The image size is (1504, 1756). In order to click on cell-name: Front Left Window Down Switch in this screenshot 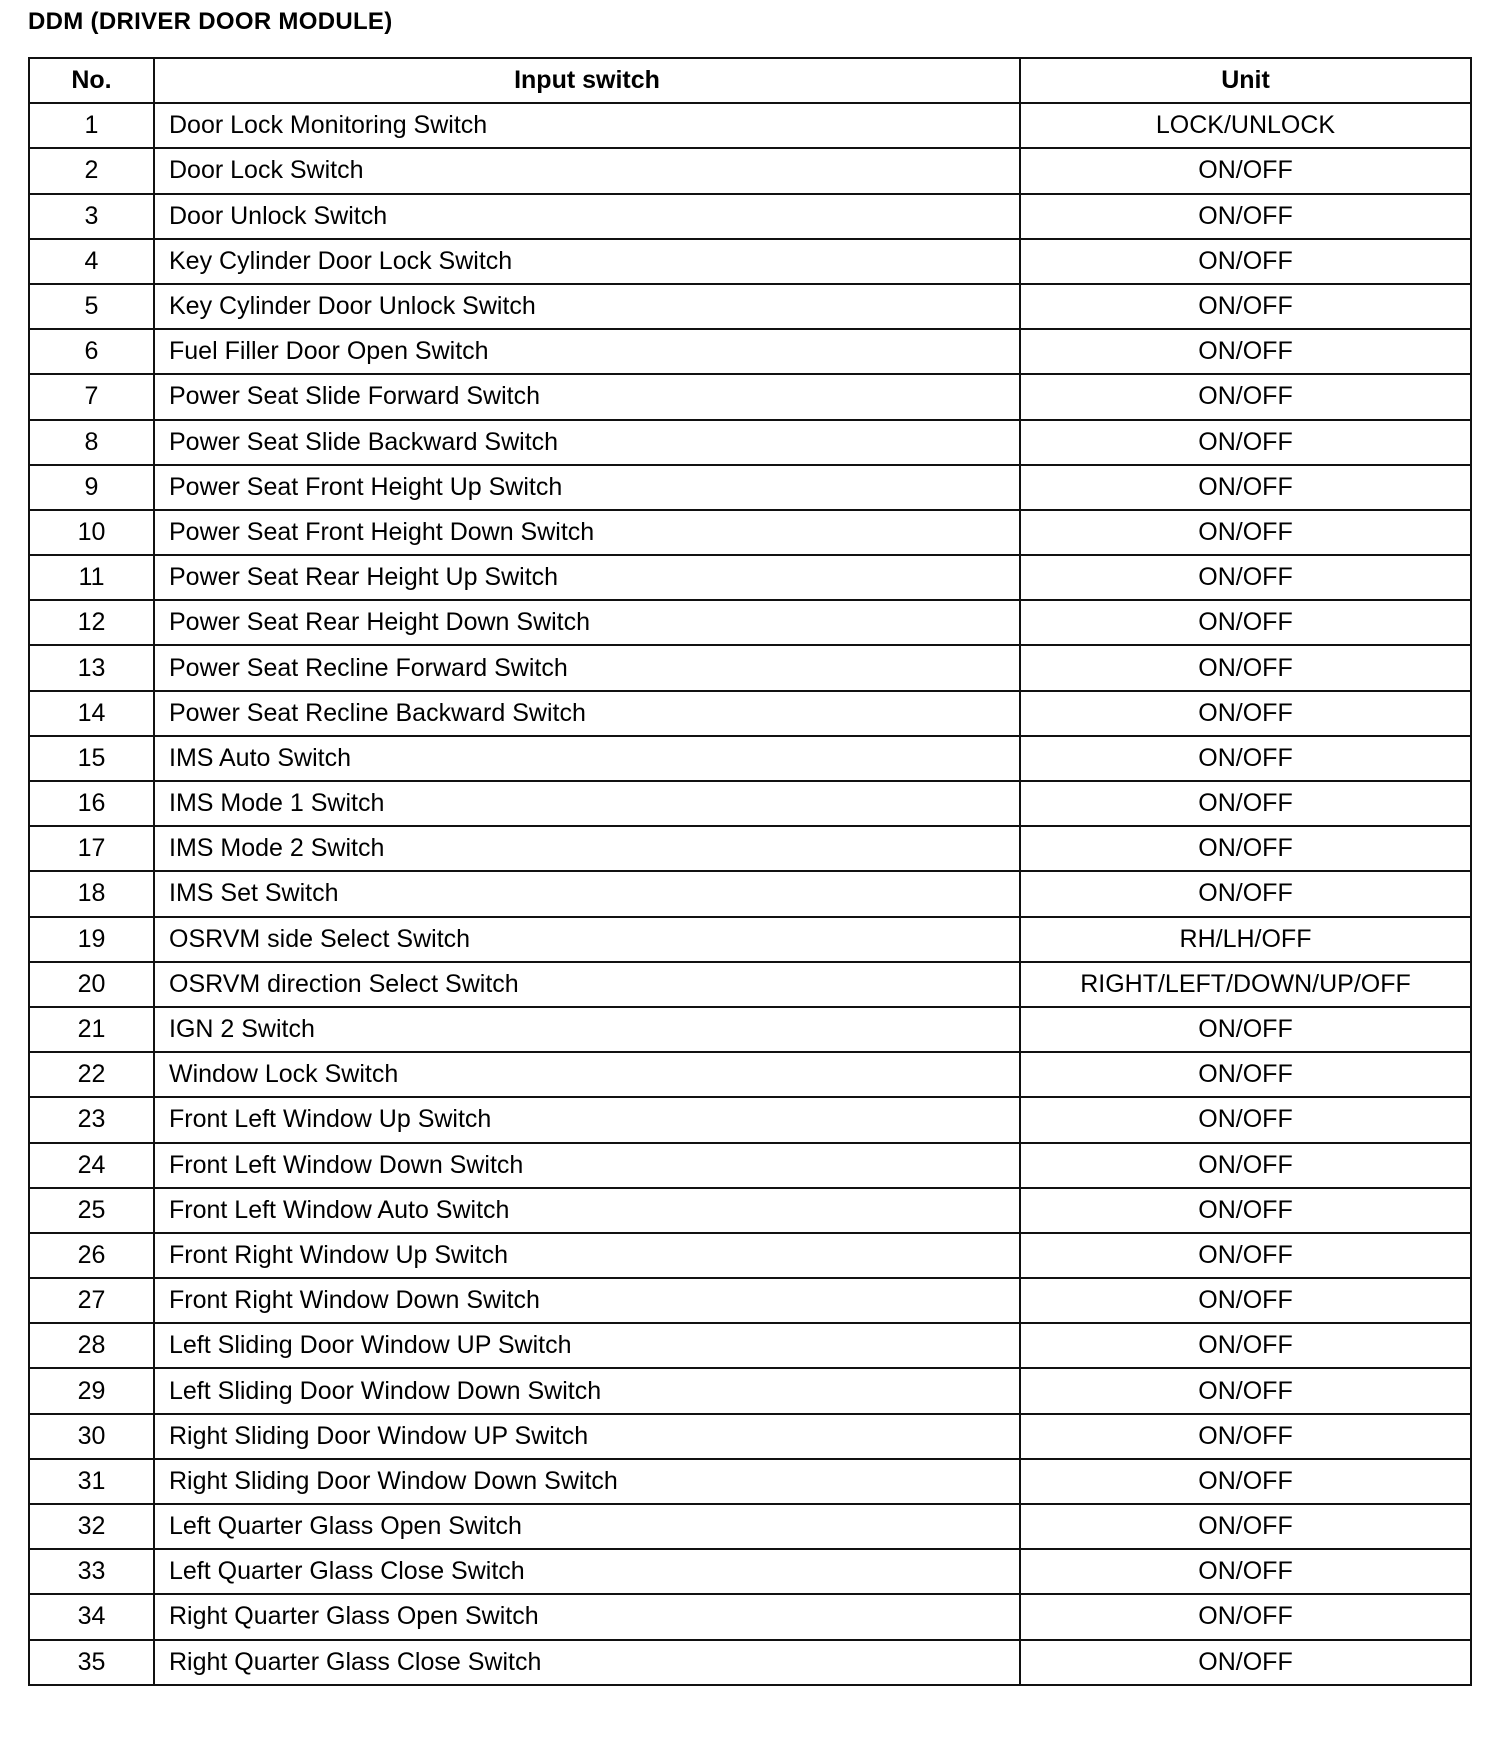, I will do `click(587, 1165)`.